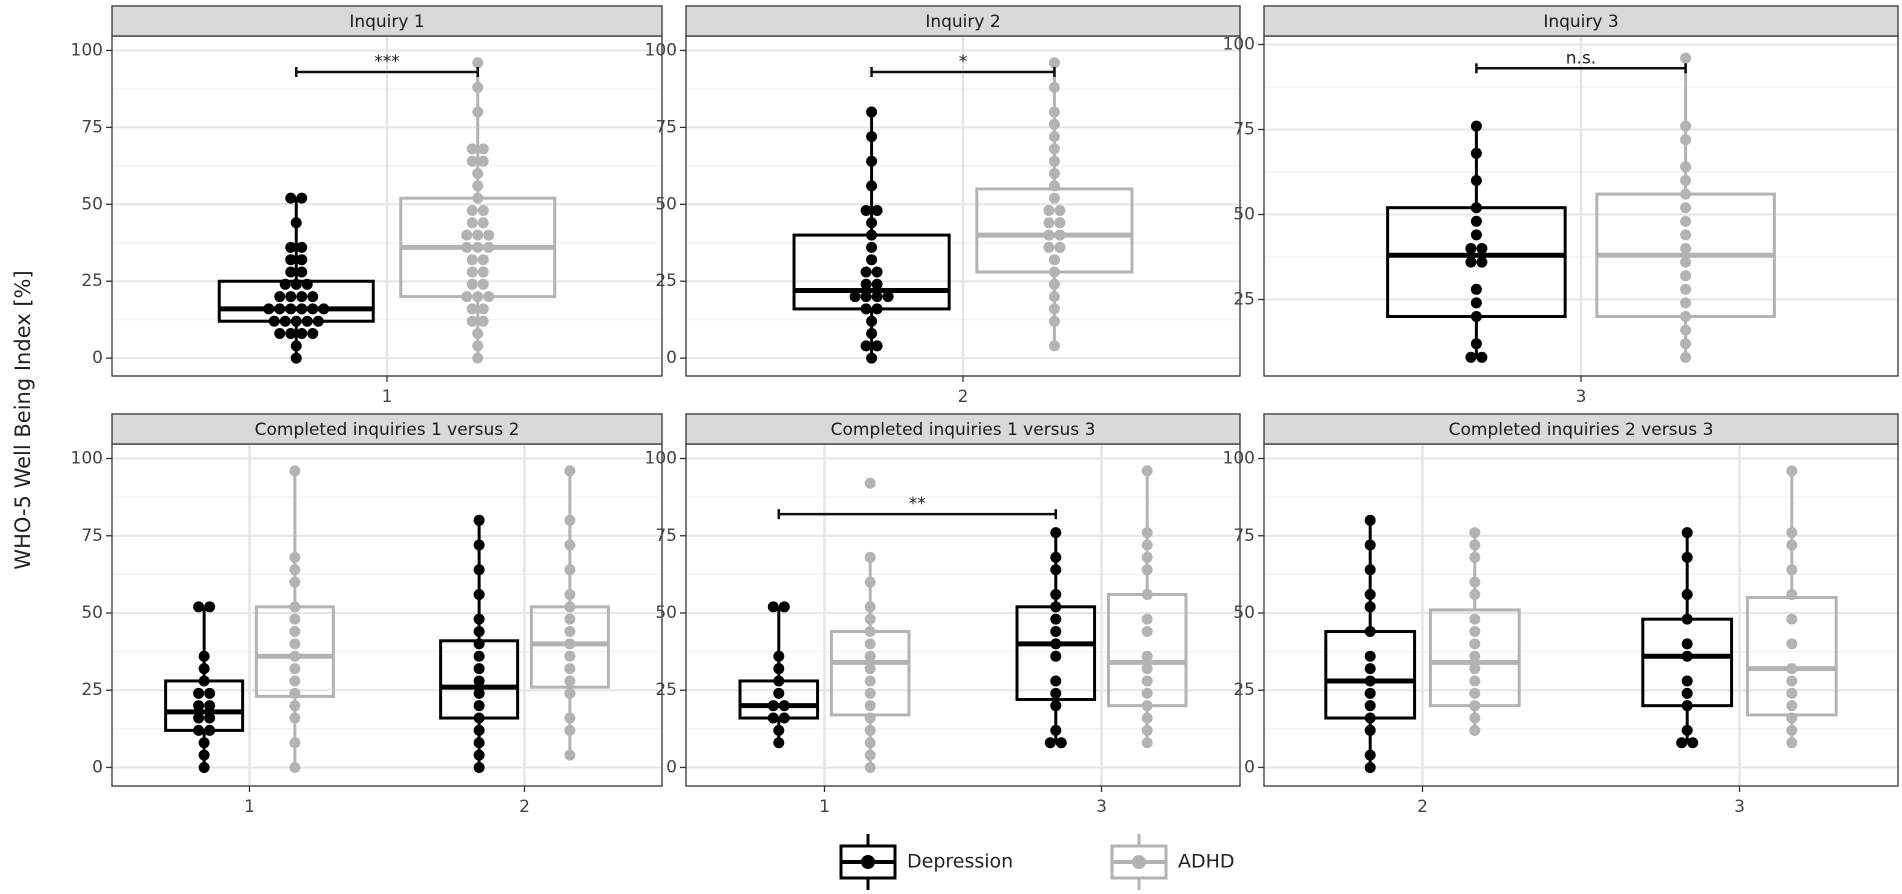 This screenshot has height=894, width=1902. Describe the element at coordinates (960, 862) in the screenshot. I see `legend-label: Depression` at that location.